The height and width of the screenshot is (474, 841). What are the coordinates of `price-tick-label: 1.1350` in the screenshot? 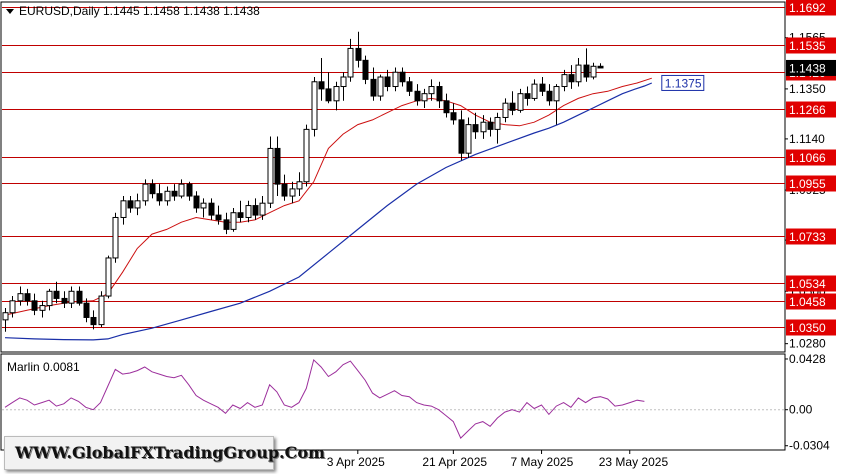 It's located at (807, 89).